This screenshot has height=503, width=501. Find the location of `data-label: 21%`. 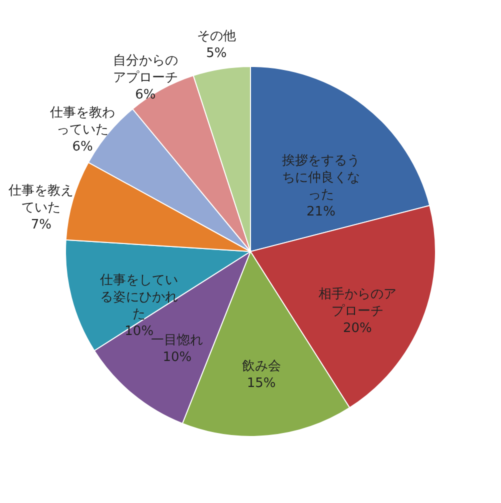

data-label: 21% is located at coordinates (321, 212).